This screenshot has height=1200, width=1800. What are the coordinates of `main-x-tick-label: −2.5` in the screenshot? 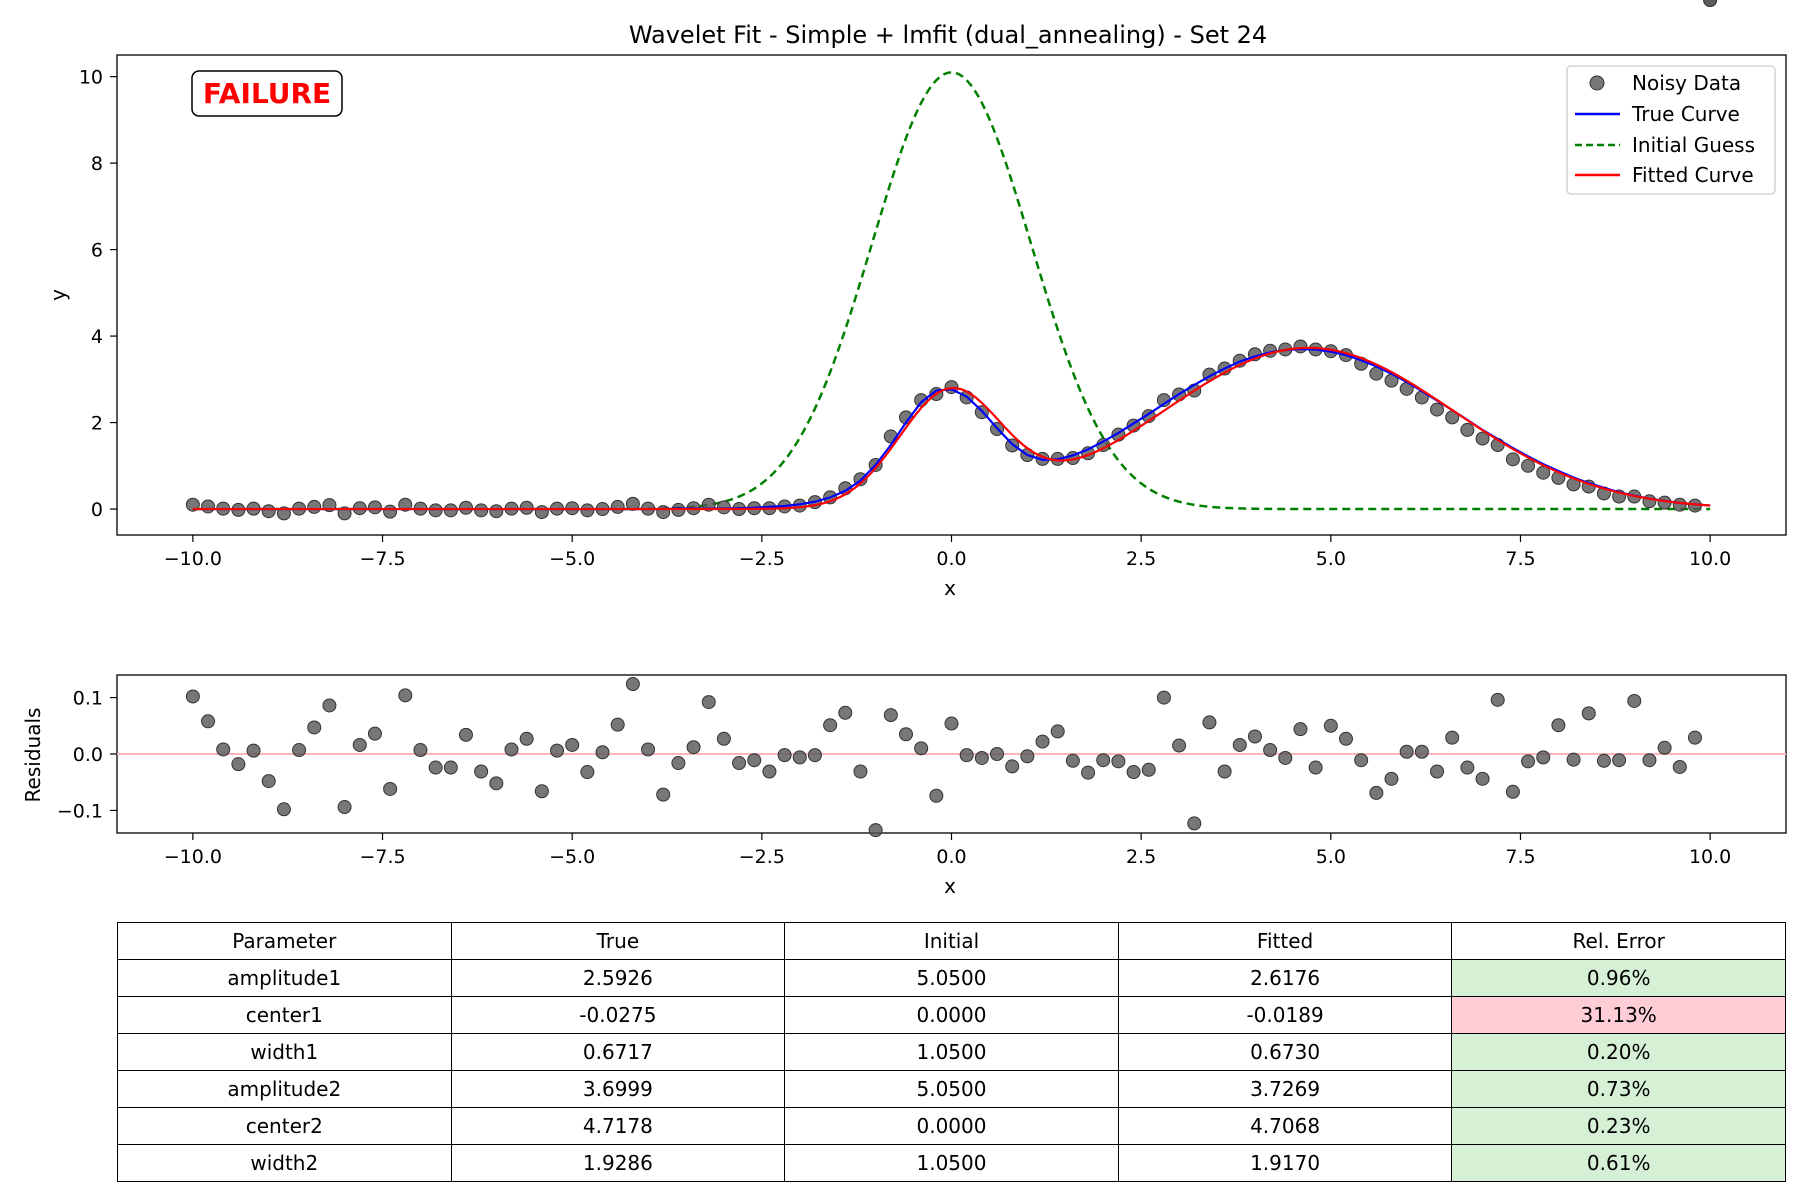 It's located at (762, 559).